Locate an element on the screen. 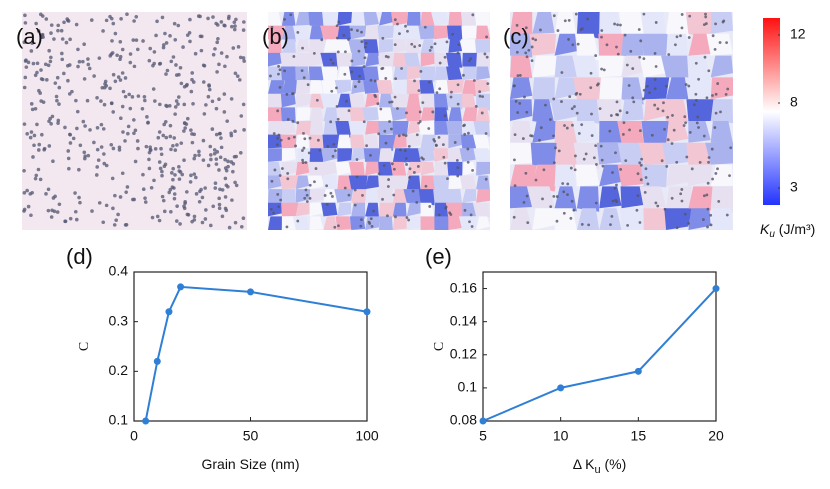 The width and height of the screenshot is (830, 489). x-label-part: Grain Size (nm) is located at coordinates (250, 464).